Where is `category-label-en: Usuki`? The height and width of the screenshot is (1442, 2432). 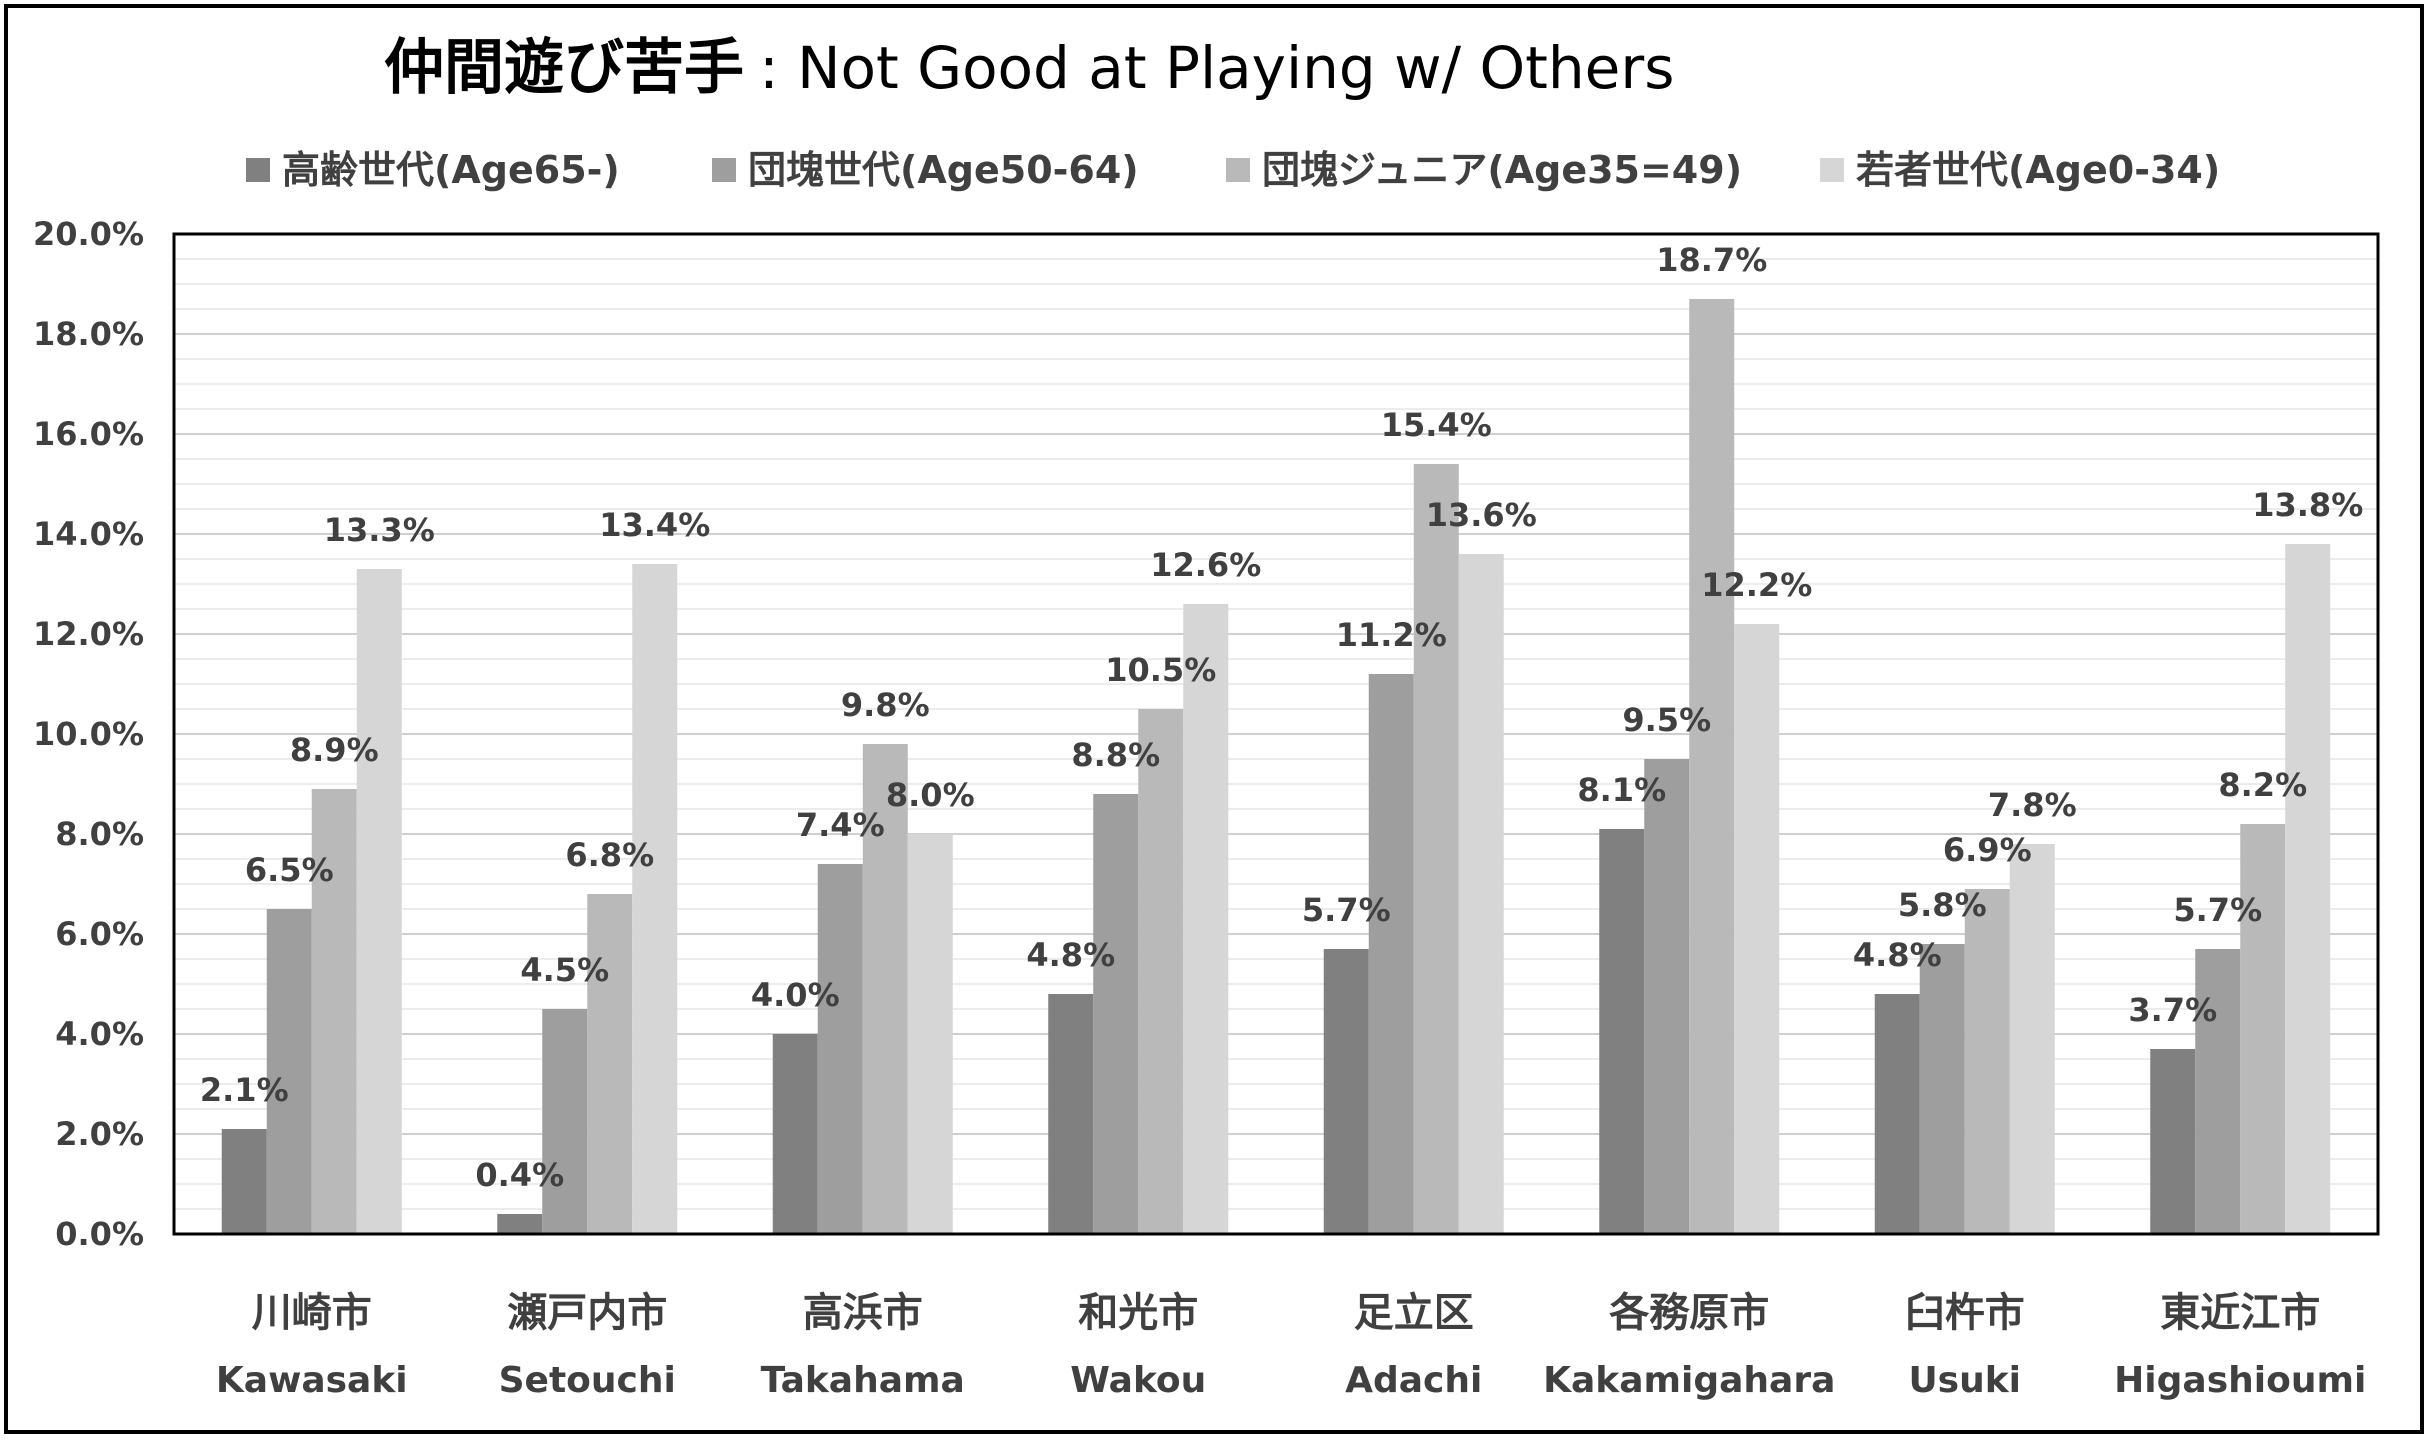 category-label-en: Usuki is located at coordinates (1964, 1380).